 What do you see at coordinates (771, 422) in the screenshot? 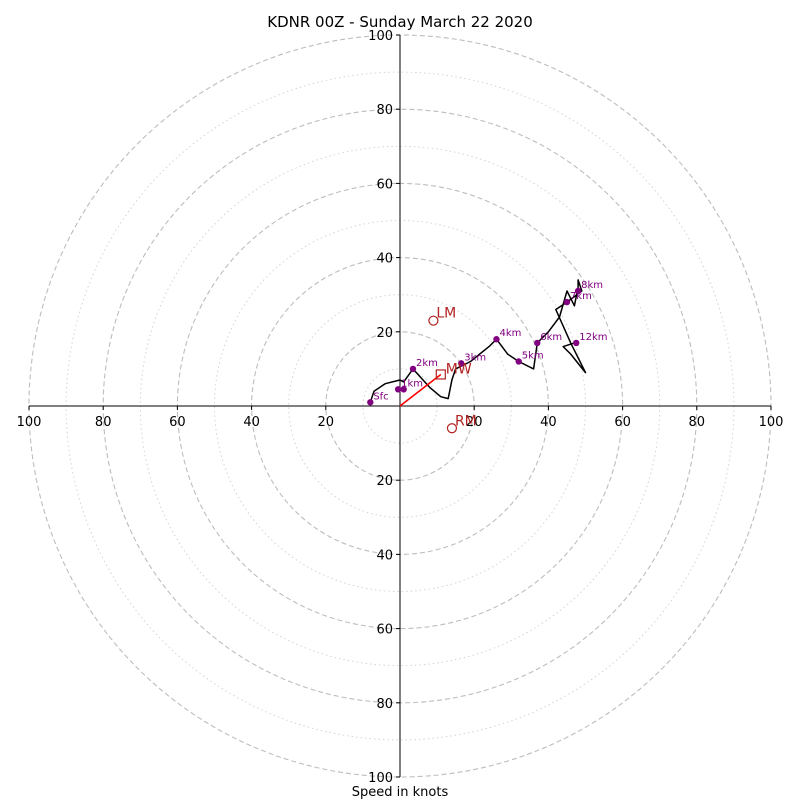
I see `x-tick-label-right-100: 100` at bounding box center [771, 422].